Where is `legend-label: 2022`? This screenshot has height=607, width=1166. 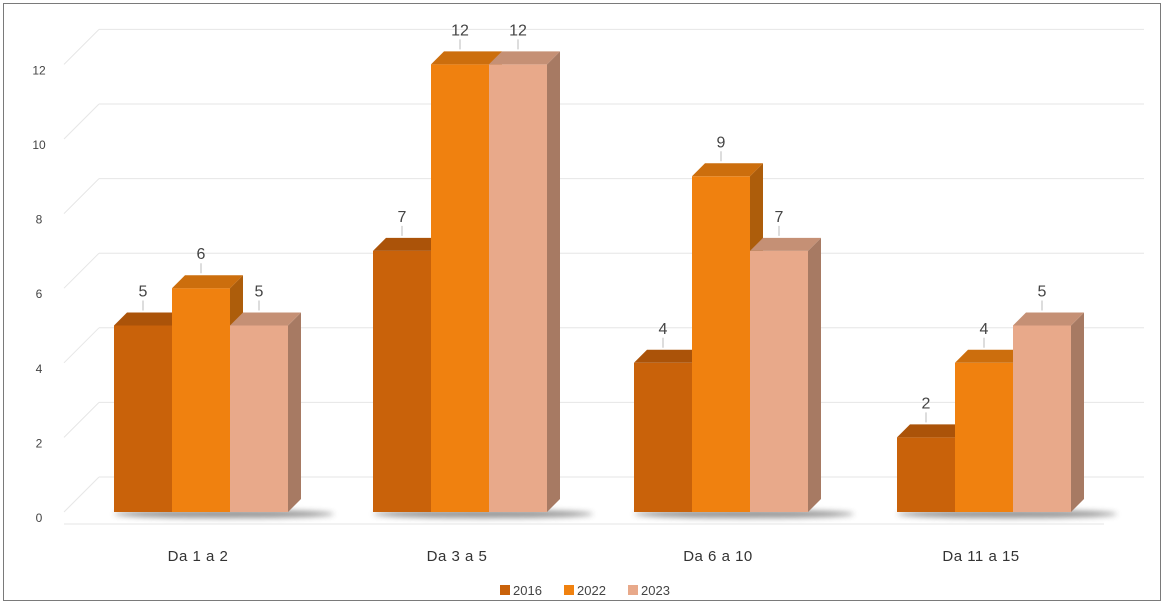
legend-label: 2022 is located at coordinates (591, 590).